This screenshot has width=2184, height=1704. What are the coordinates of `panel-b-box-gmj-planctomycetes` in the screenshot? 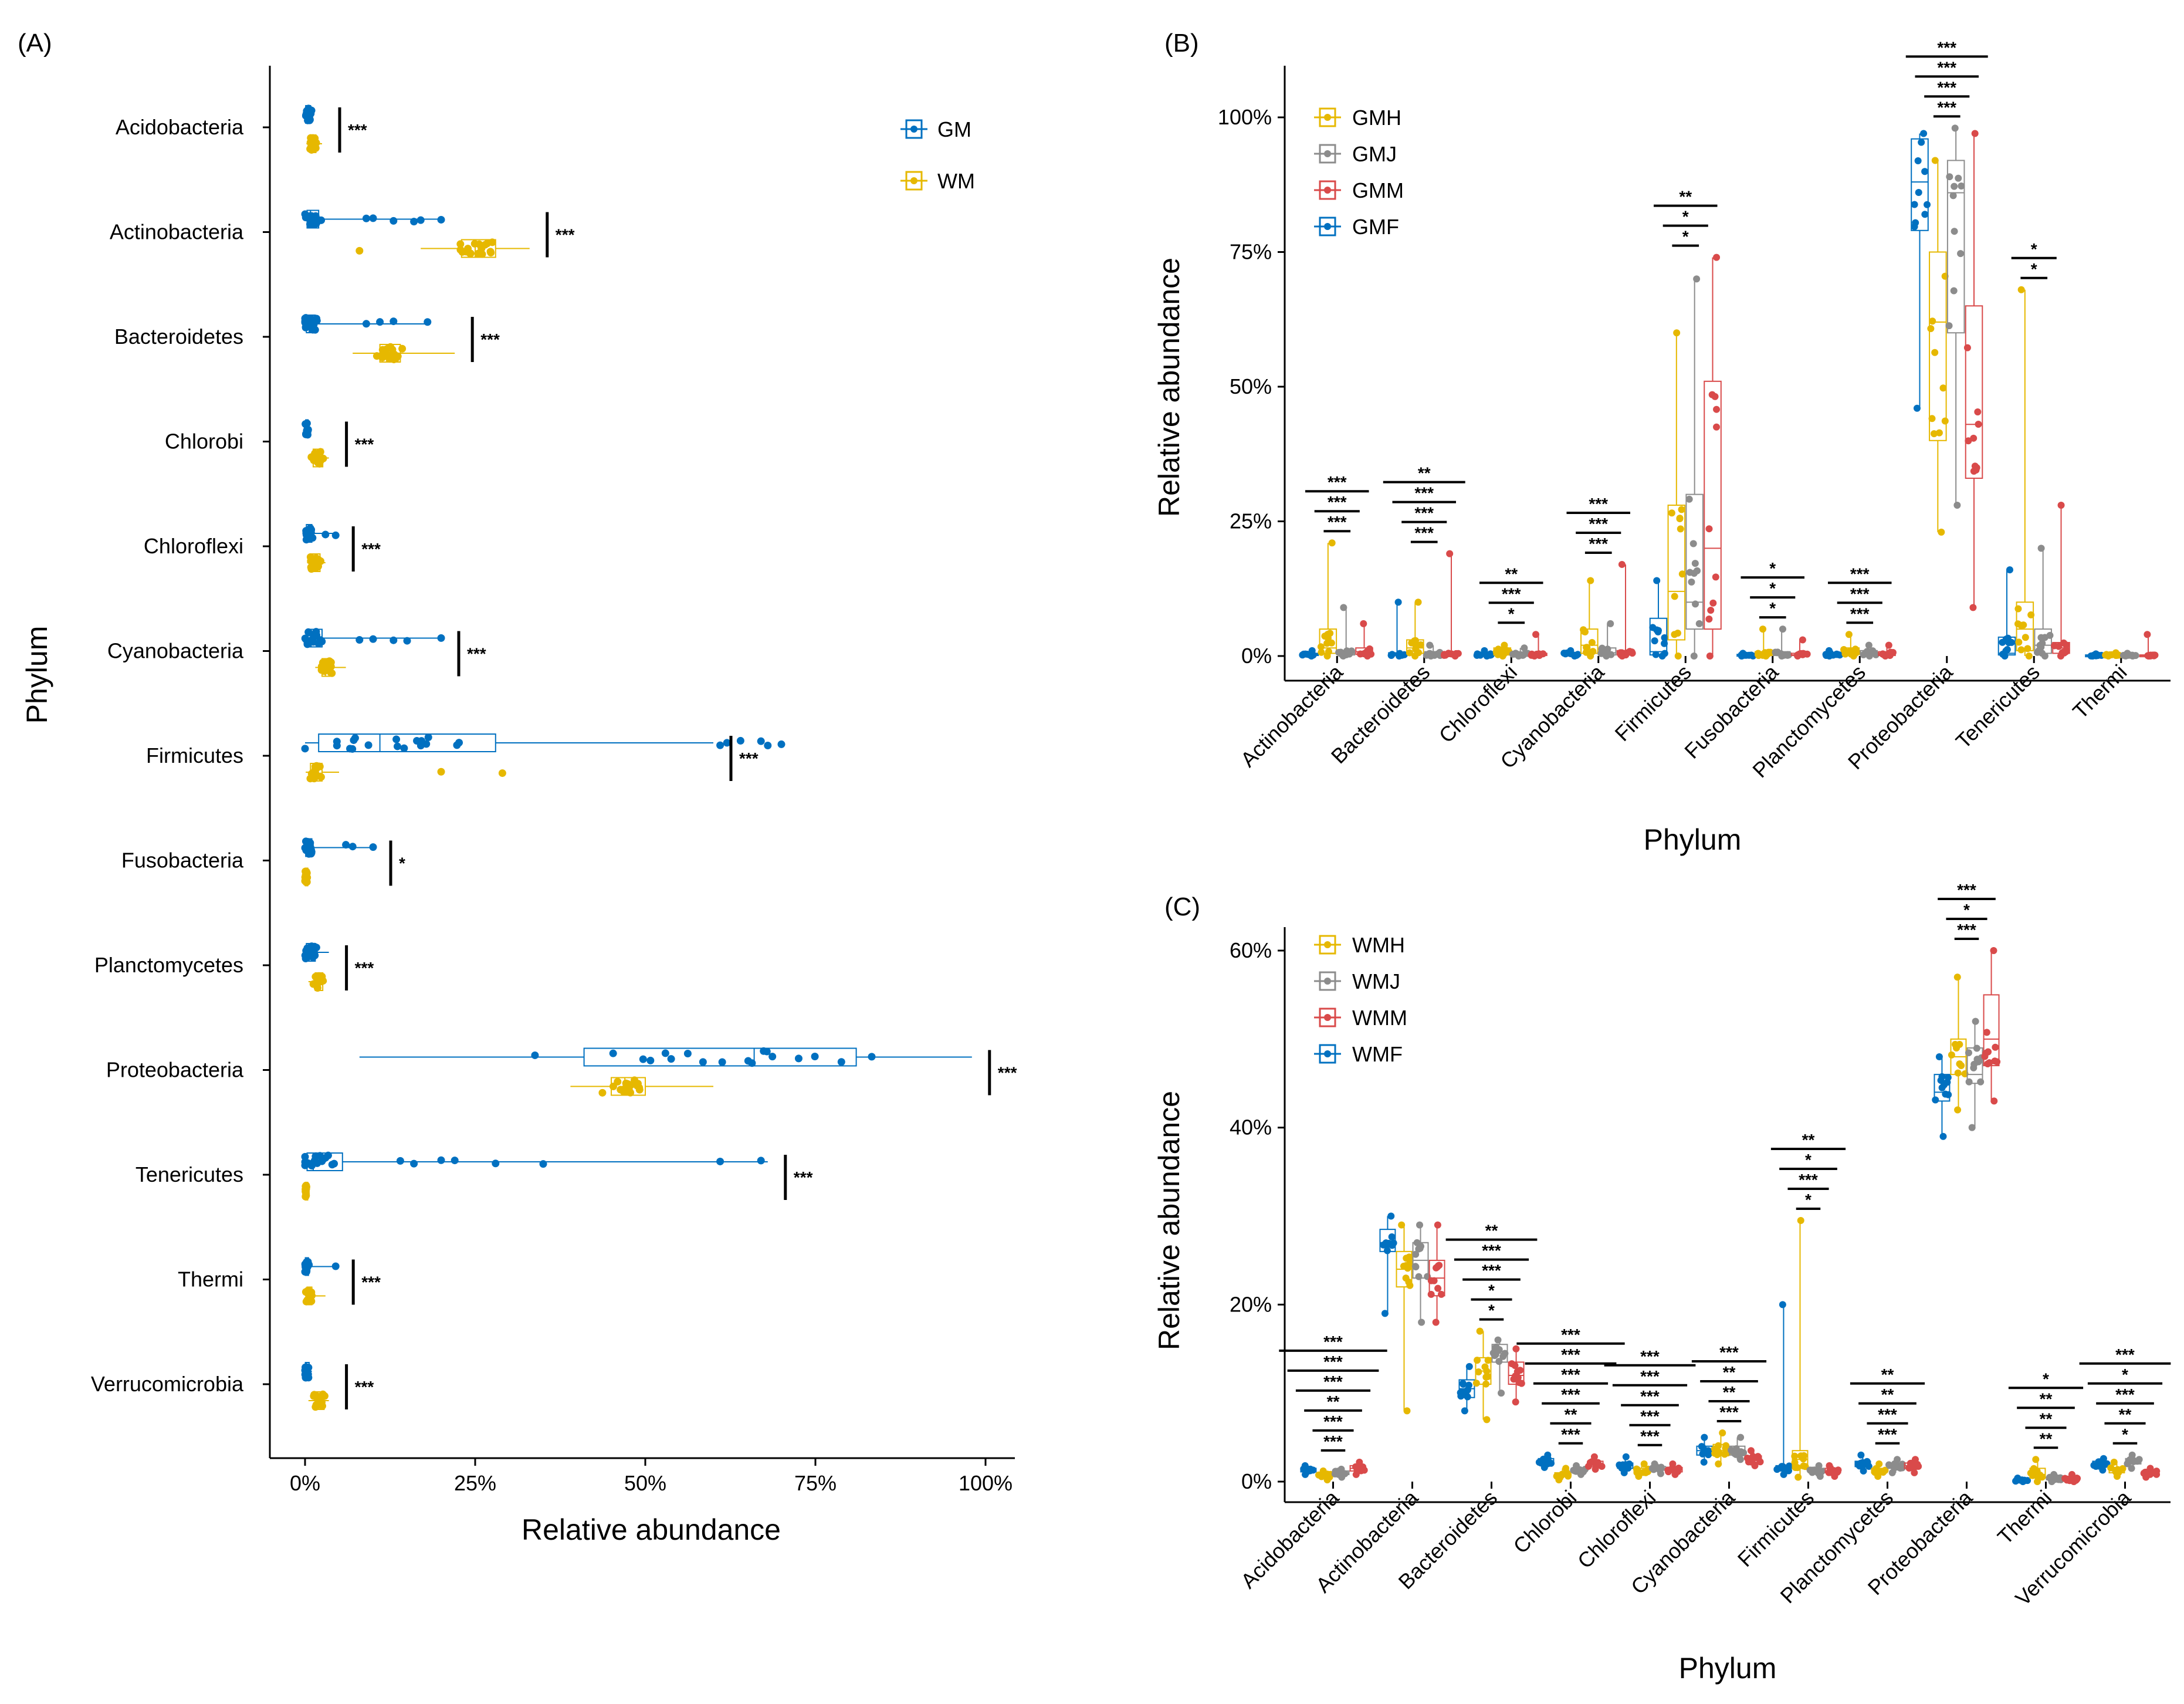 It's located at (1870, 650).